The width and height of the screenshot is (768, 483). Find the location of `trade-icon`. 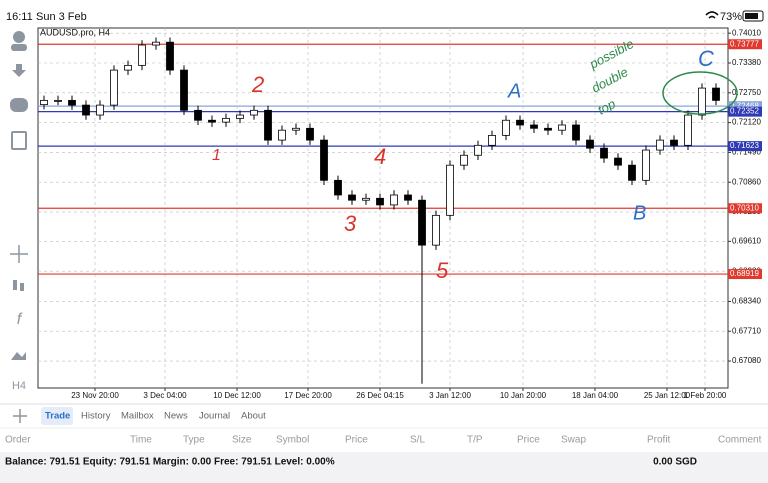

trade-icon is located at coordinates (19, 70).